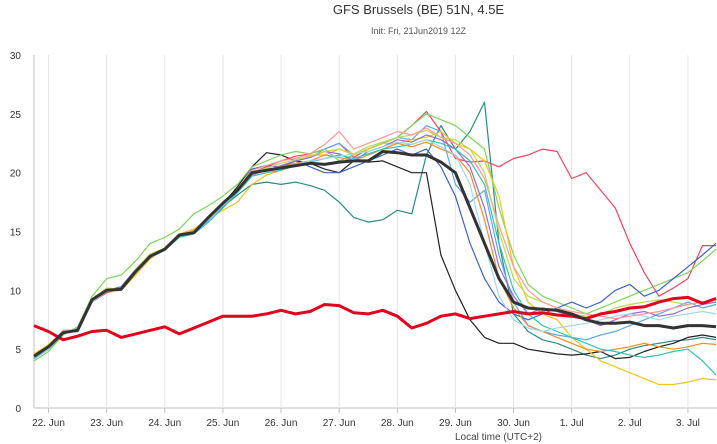  I want to click on x-tick-label: 27. Jun, so click(339, 423).